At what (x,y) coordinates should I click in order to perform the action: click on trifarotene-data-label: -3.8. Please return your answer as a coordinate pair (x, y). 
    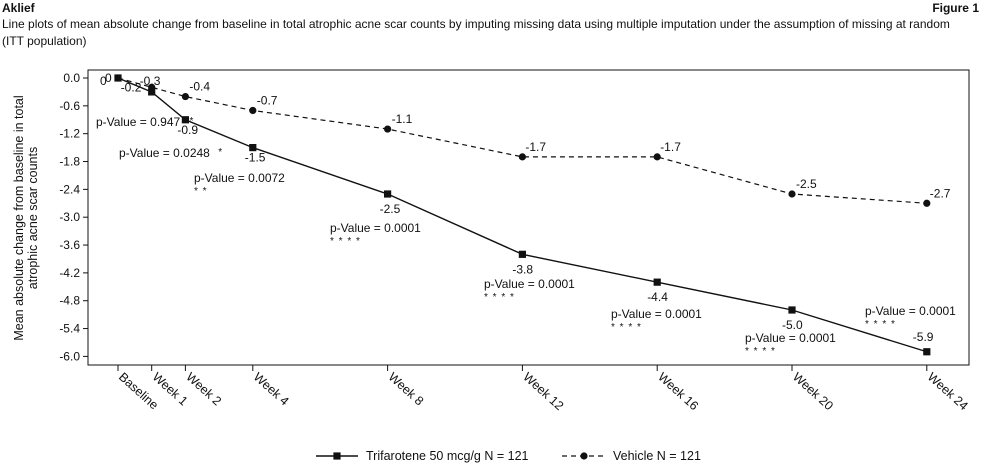
    Looking at the image, I should click on (522, 269).